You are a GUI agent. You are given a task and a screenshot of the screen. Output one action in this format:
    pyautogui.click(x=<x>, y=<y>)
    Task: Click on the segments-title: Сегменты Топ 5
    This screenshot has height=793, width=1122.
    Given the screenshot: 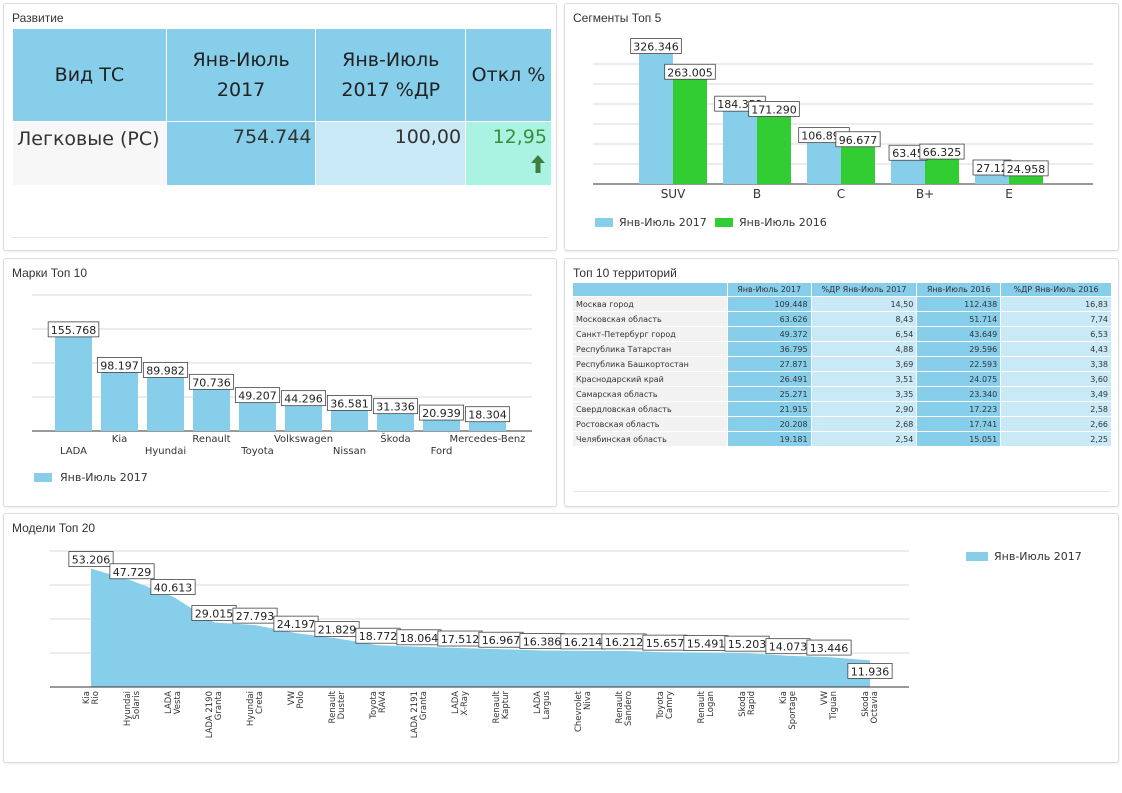 What is the action you would take?
    pyautogui.click(x=617, y=18)
    